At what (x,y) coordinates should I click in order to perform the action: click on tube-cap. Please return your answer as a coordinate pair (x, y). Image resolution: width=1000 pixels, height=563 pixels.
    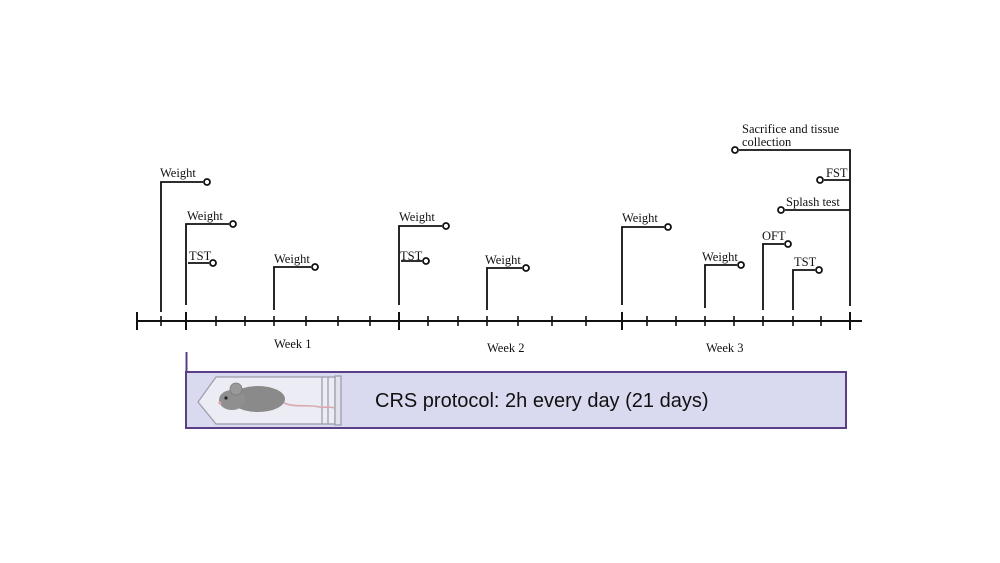
    Looking at the image, I should click on (338, 400).